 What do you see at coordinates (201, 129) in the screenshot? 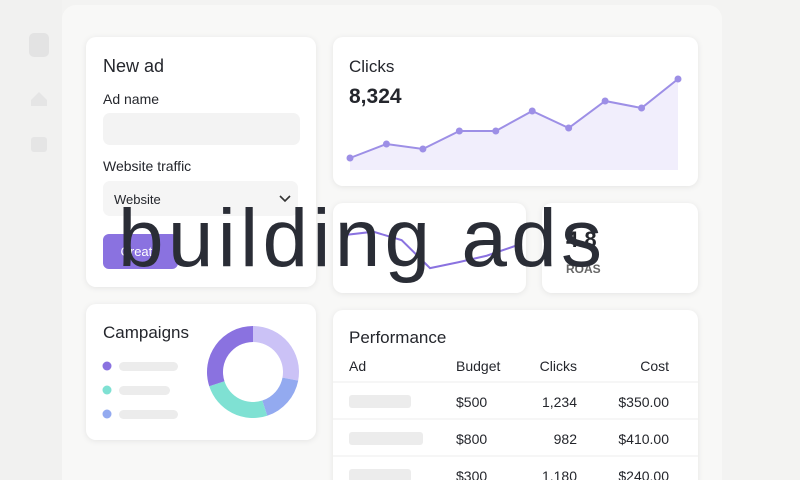
I see `text-input` at bounding box center [201, 129].